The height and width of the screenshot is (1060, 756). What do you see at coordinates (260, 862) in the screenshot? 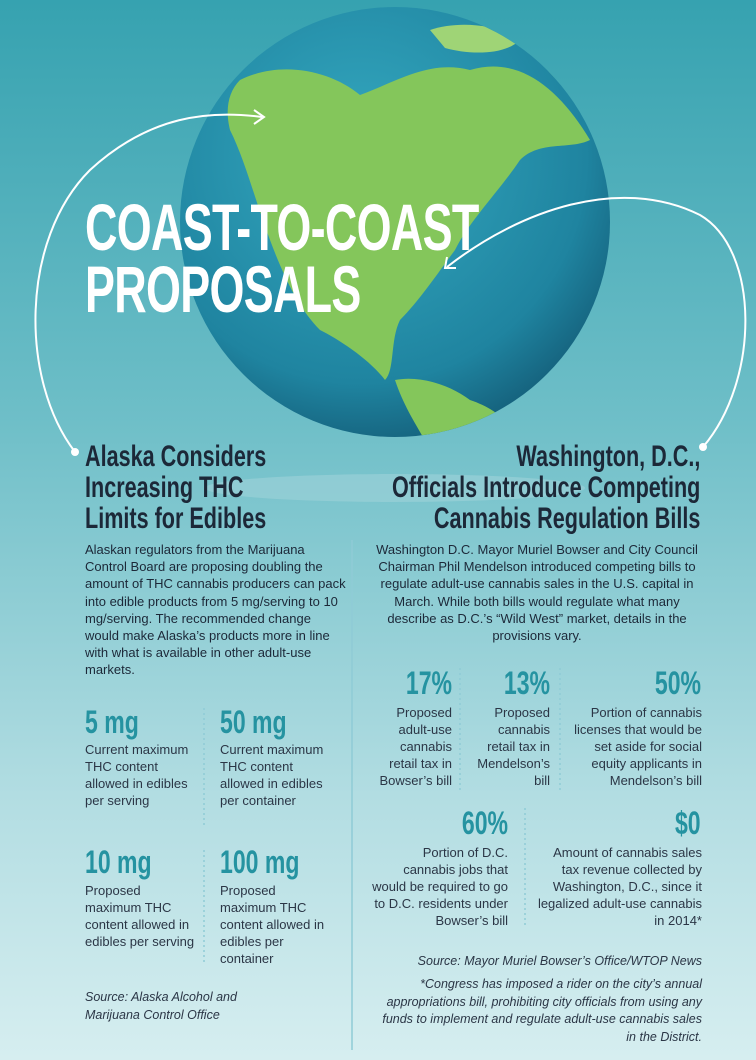
I see `stat-value: 100 mg` at bounding box center [260, 862].